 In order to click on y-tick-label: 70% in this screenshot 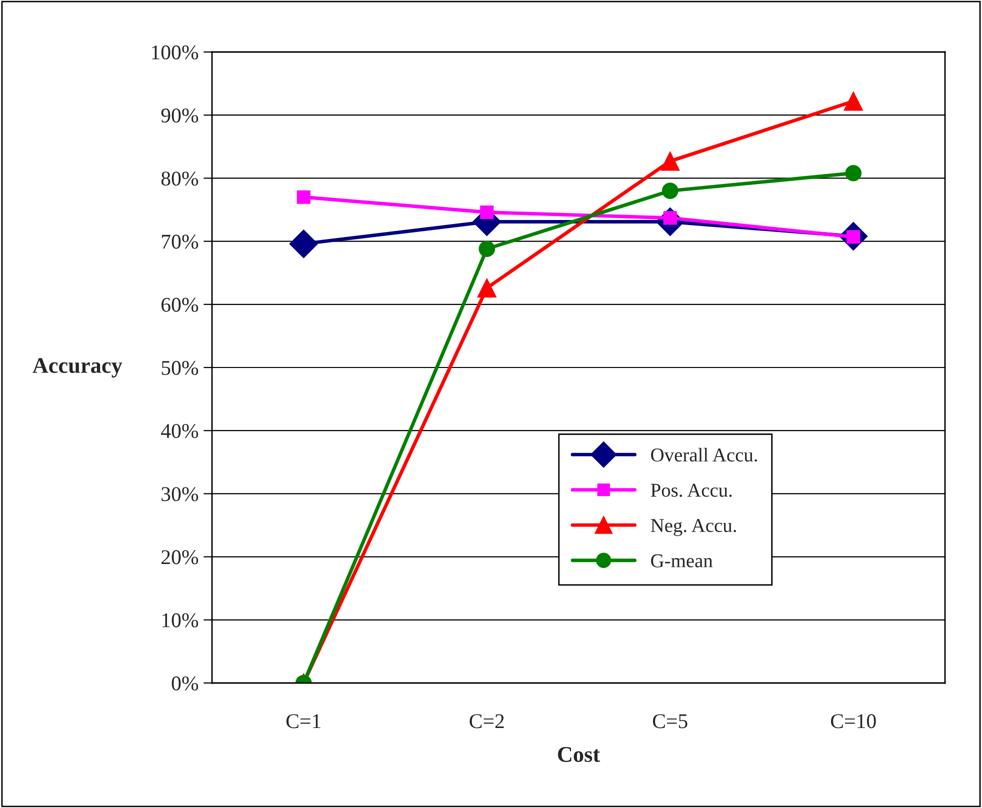, I will do `click(180, 241)`.